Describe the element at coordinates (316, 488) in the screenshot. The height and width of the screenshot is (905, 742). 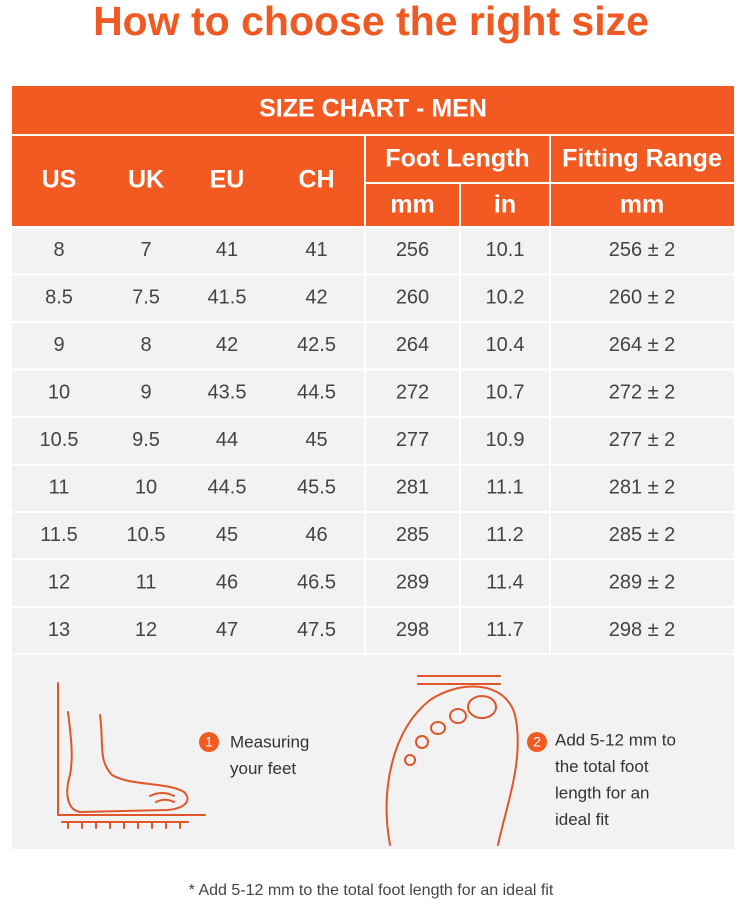
I see `cell: 45.5` at that location.